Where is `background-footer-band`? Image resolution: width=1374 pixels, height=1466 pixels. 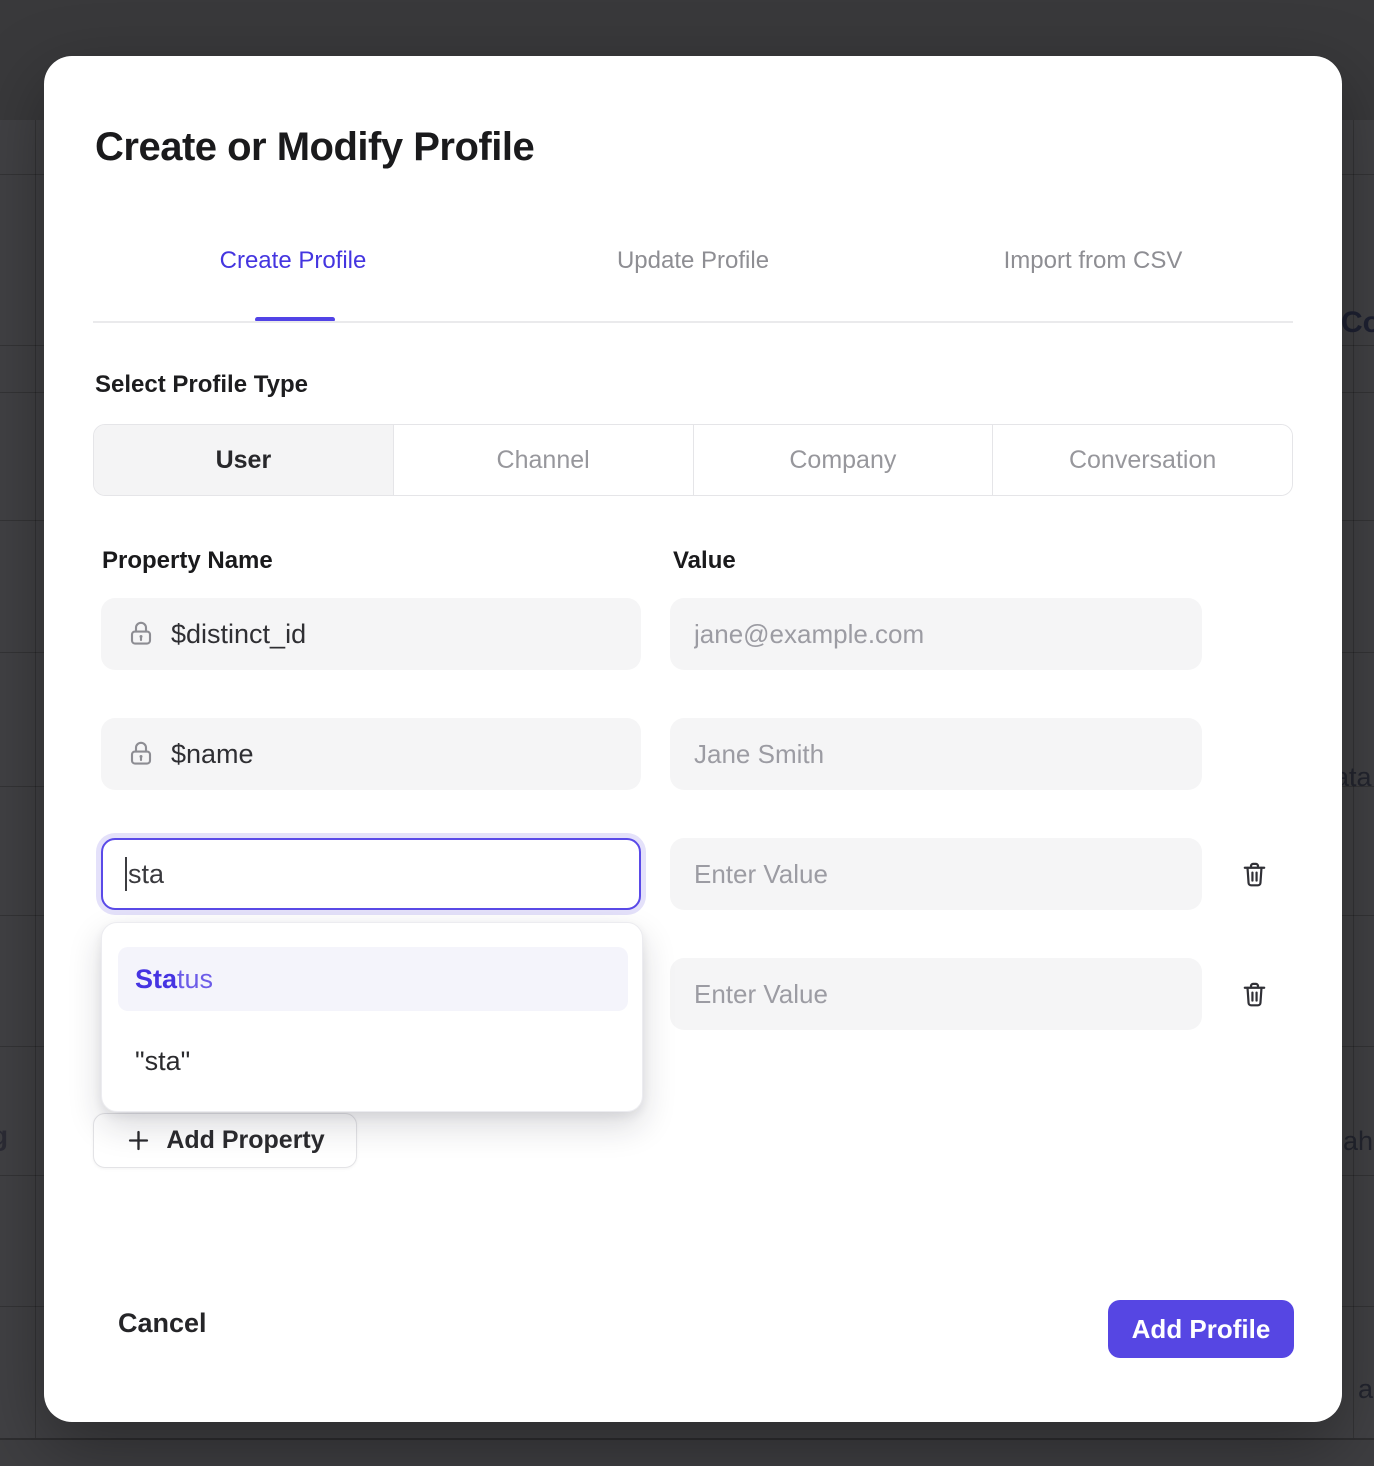
background-footer-band is located at coordinates (687, 1452).